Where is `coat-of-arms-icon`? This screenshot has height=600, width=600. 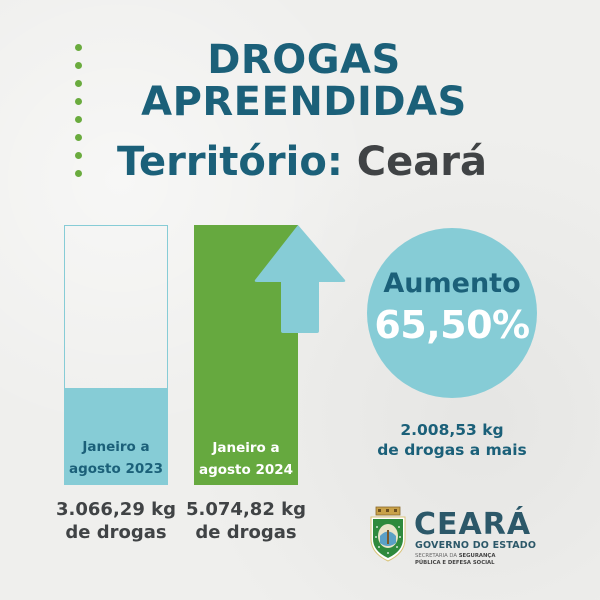
coat-of-arms-icon is located at coordinates (388, 534).